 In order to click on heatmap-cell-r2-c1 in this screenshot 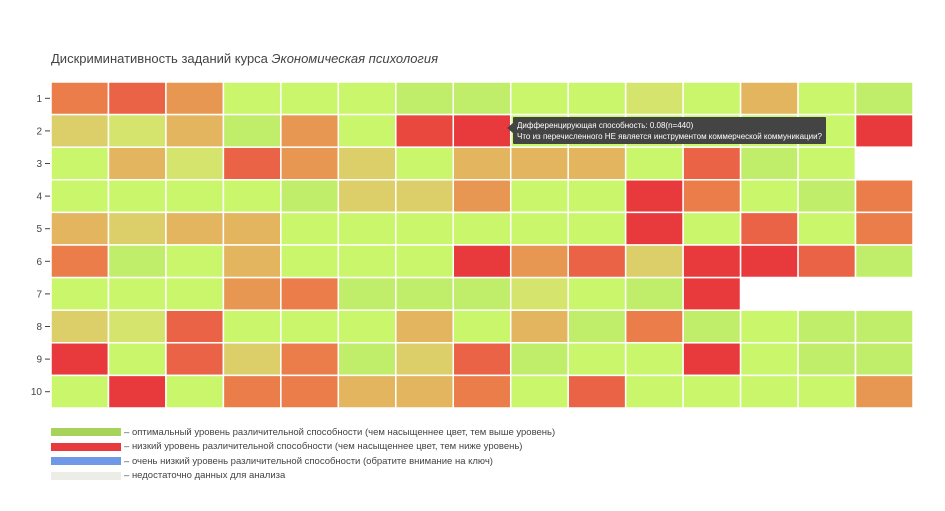, I will do `click(80, 130)`.